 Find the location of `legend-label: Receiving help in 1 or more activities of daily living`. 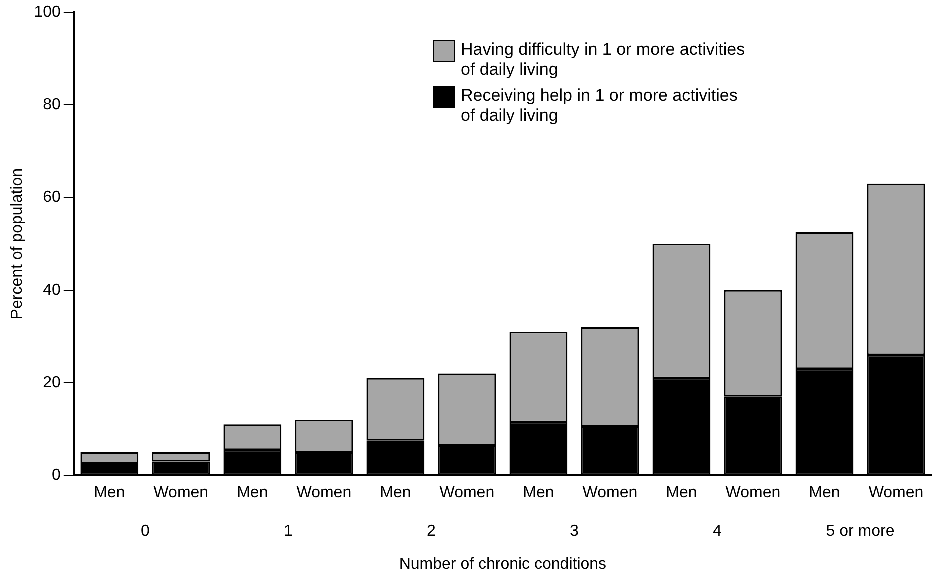

legend-label: Receiving help in 1 or more activities of daily living is located at coordinates (600, 106).